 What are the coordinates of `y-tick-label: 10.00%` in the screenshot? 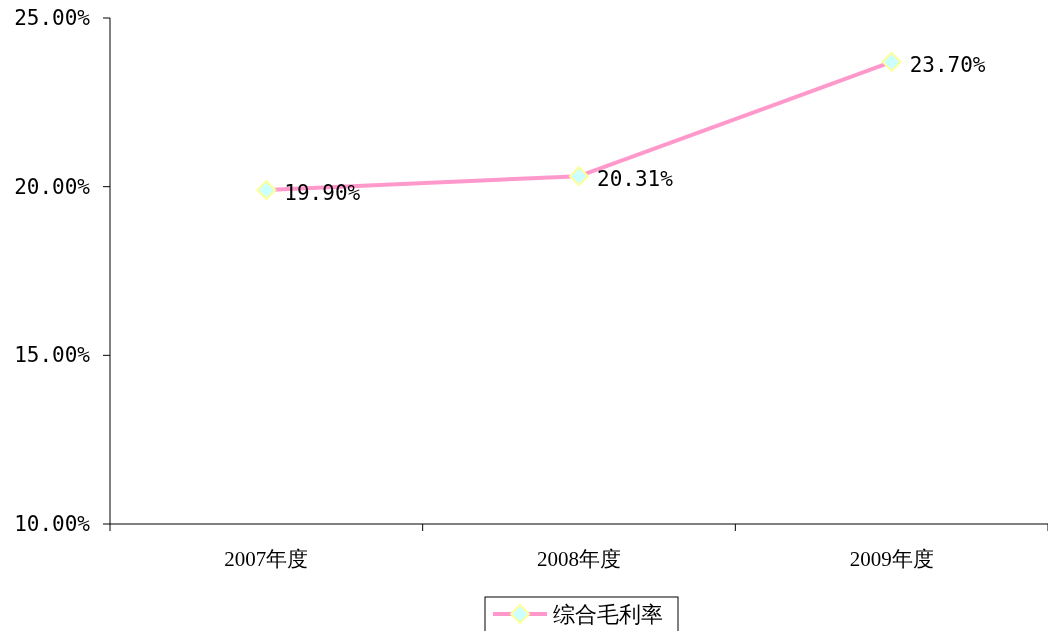 It's located at (52, 524).